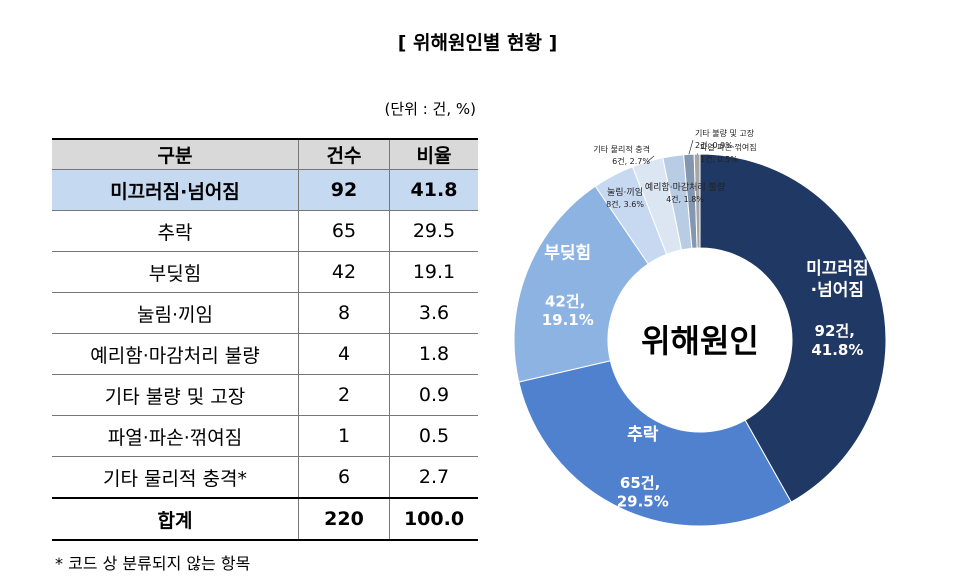 The height and width of the screenshot is (582, 955). I want to click on table-cell: 1, so click(344, 436).